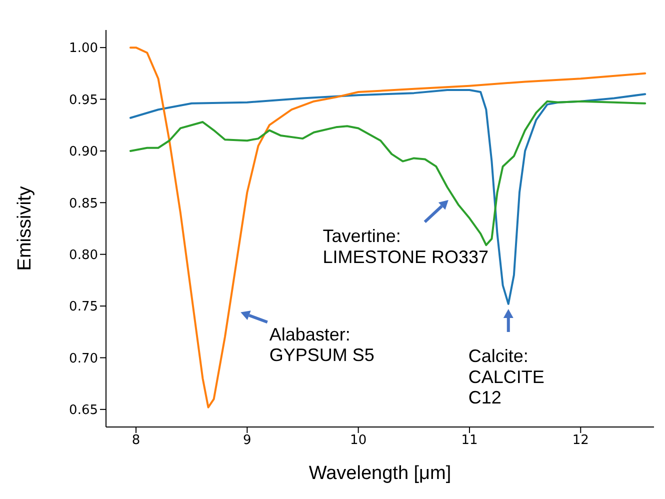 The width and height of the screenshot is (665, 499). I want to click on y-tick-label: 0.80, so click(83, 255).